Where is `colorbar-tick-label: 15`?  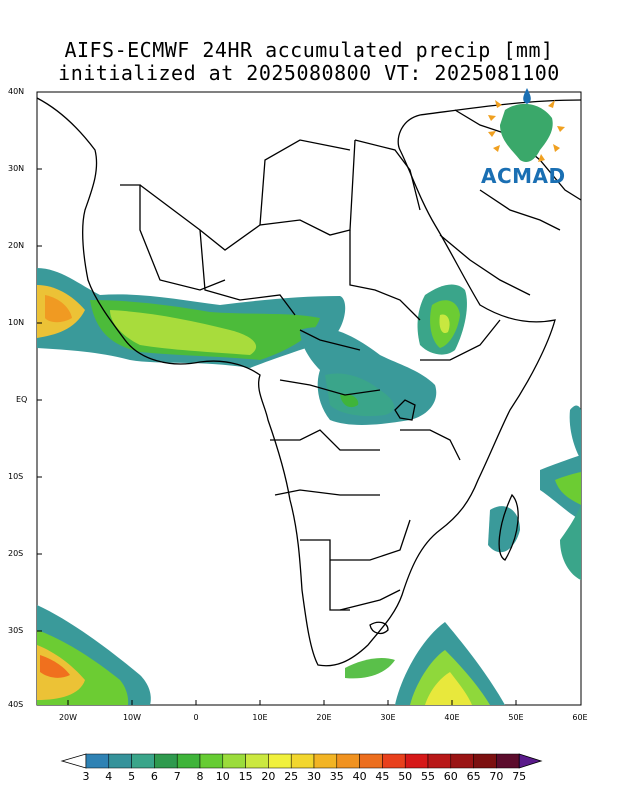
colorbar-tick-label: 15 is located at coordinates (245, 776).